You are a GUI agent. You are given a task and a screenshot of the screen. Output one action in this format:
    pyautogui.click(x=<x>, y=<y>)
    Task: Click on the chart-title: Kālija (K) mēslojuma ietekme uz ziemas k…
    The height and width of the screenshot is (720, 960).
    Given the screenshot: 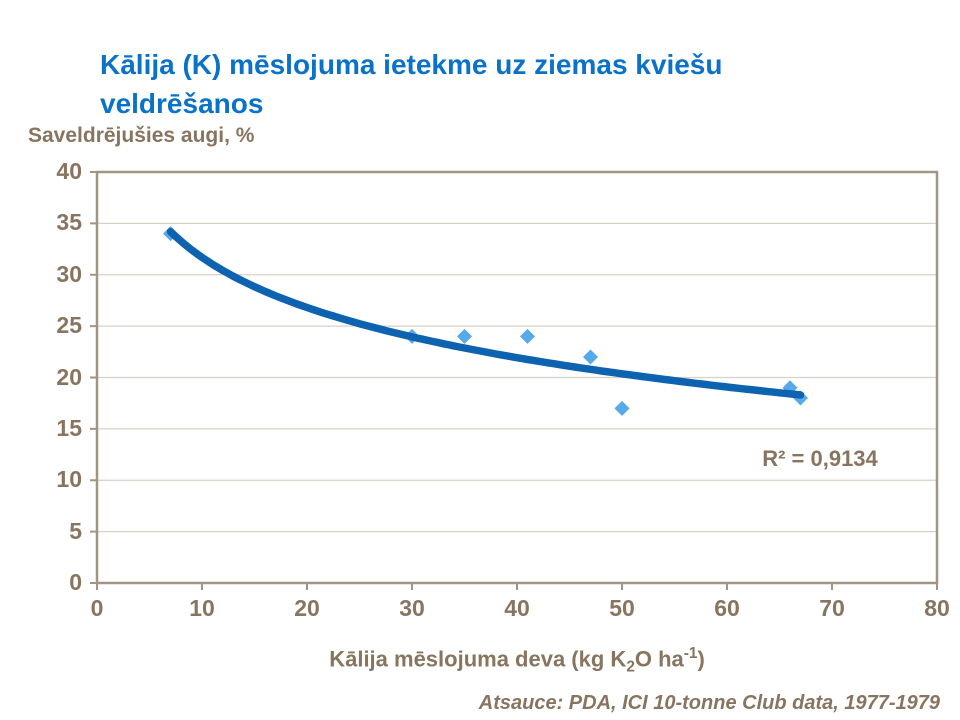 What is the action you would take?
    pyautogui.click(x=411, y=84)
    